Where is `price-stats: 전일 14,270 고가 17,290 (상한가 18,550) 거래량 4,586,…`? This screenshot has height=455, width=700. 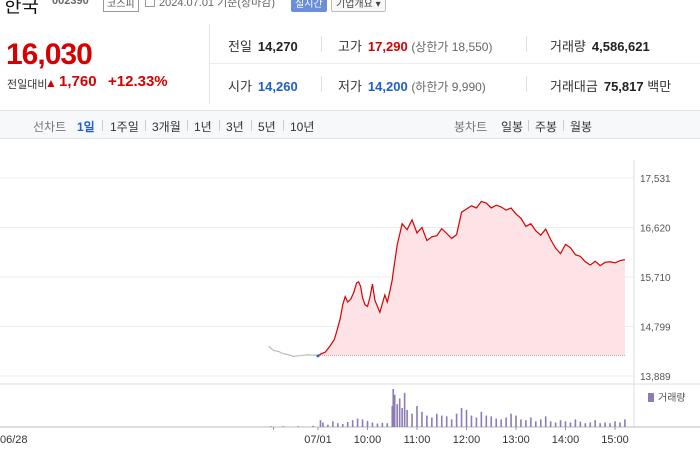
price-stats: 전일 14,270 고가 17,290 (상한가 18,550) 거래량 4,586,… is located at coordinates (454, 64).